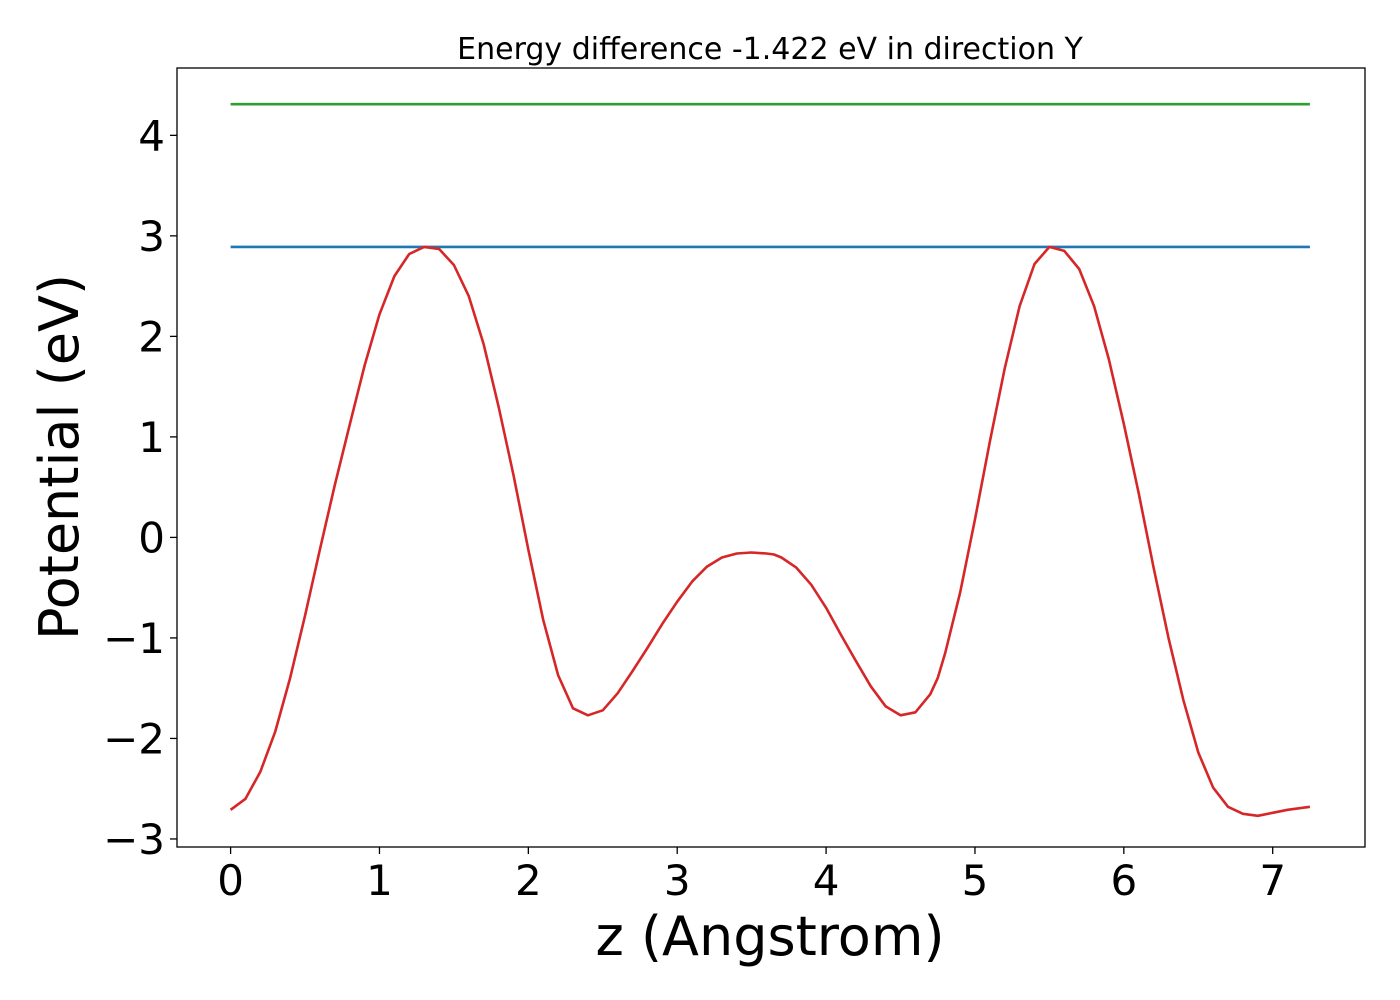 The width and height of the screenshot is (1400, 1000). Describe the element at coordinates (1272, 880) in the screenshot. I see `x-tick-label: 7` at that location.